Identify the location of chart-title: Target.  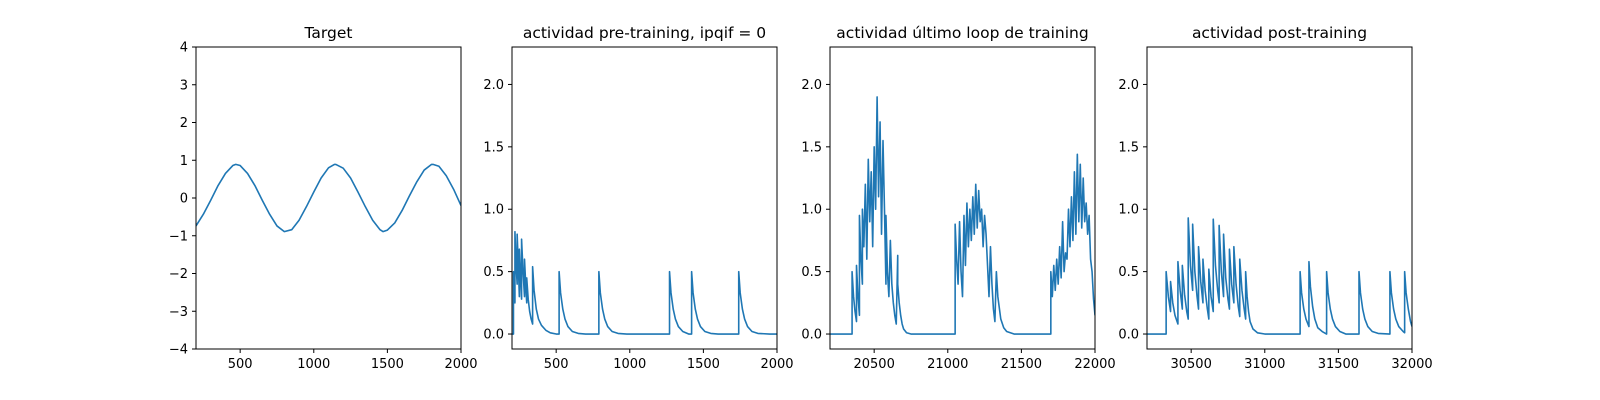
(328, 33).